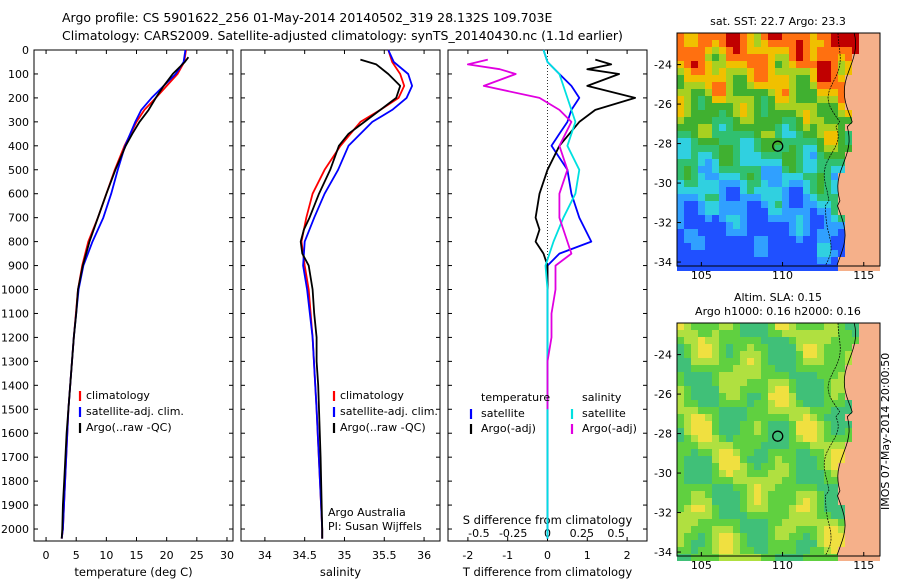  I want to click on map-y-tick-label: -34, so click(663, 262).